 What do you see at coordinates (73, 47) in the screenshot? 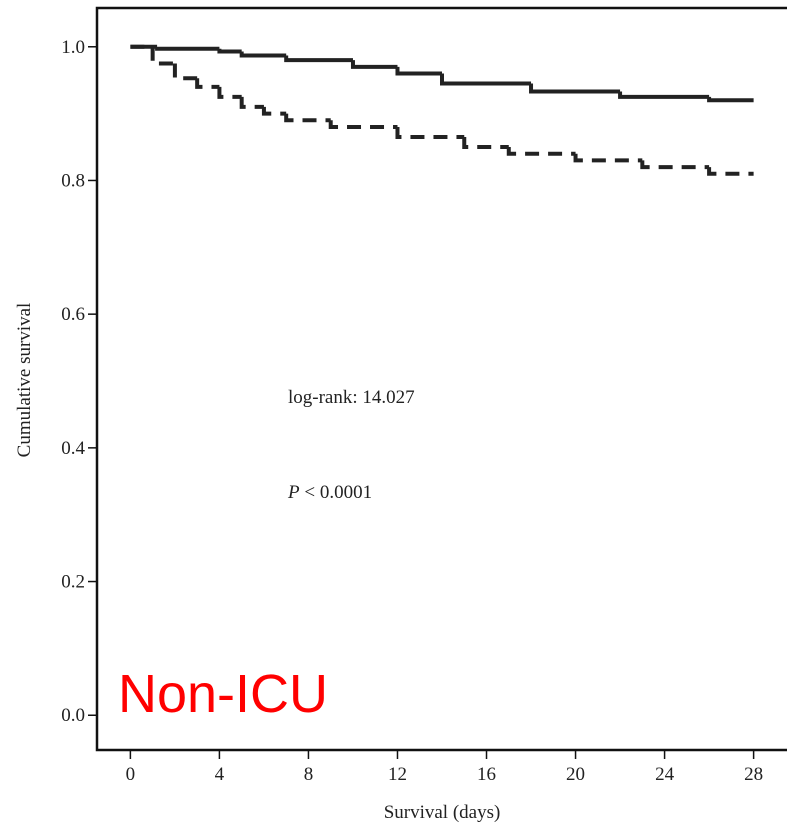
I see `y-tick-label: 1.0` at bounding box center [73, 47].